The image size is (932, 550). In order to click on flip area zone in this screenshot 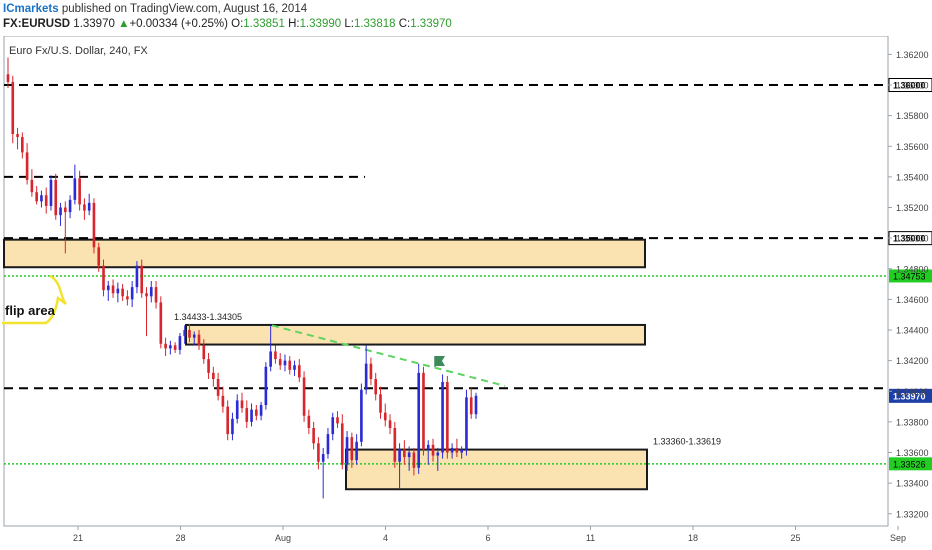, I will do `click(324, 253)`.